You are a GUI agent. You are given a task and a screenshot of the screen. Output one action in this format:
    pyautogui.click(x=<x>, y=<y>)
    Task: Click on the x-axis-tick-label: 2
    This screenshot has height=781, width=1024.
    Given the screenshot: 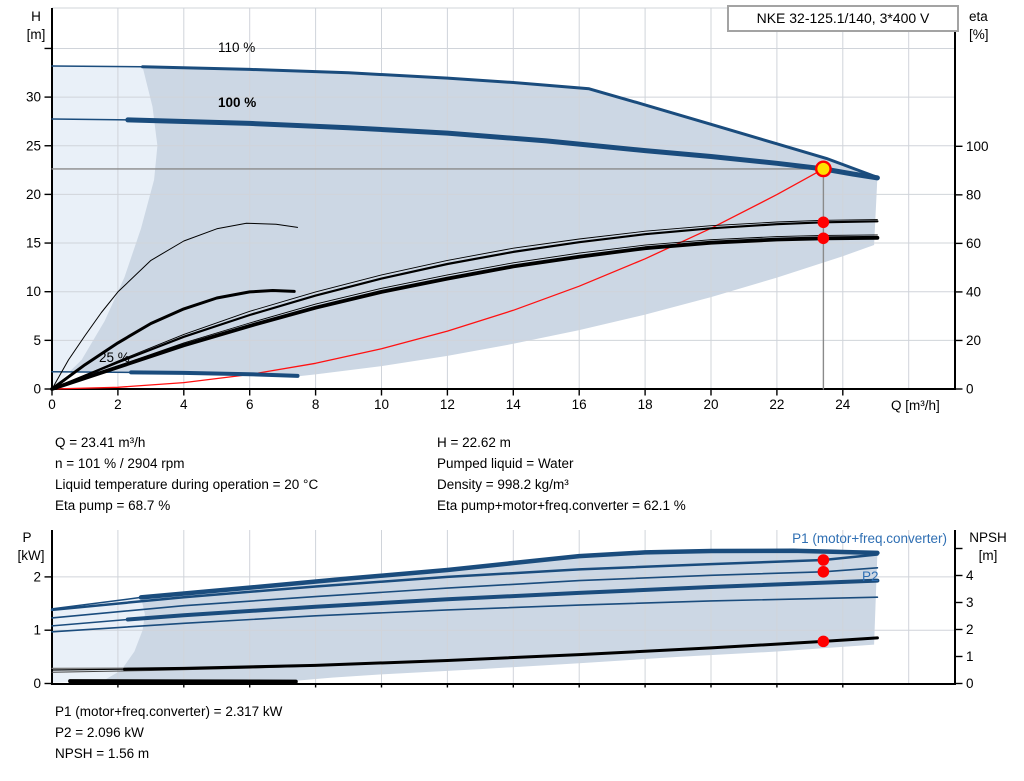 What is the action you would take?
    pyautogui.click(x=118, y=404)
    